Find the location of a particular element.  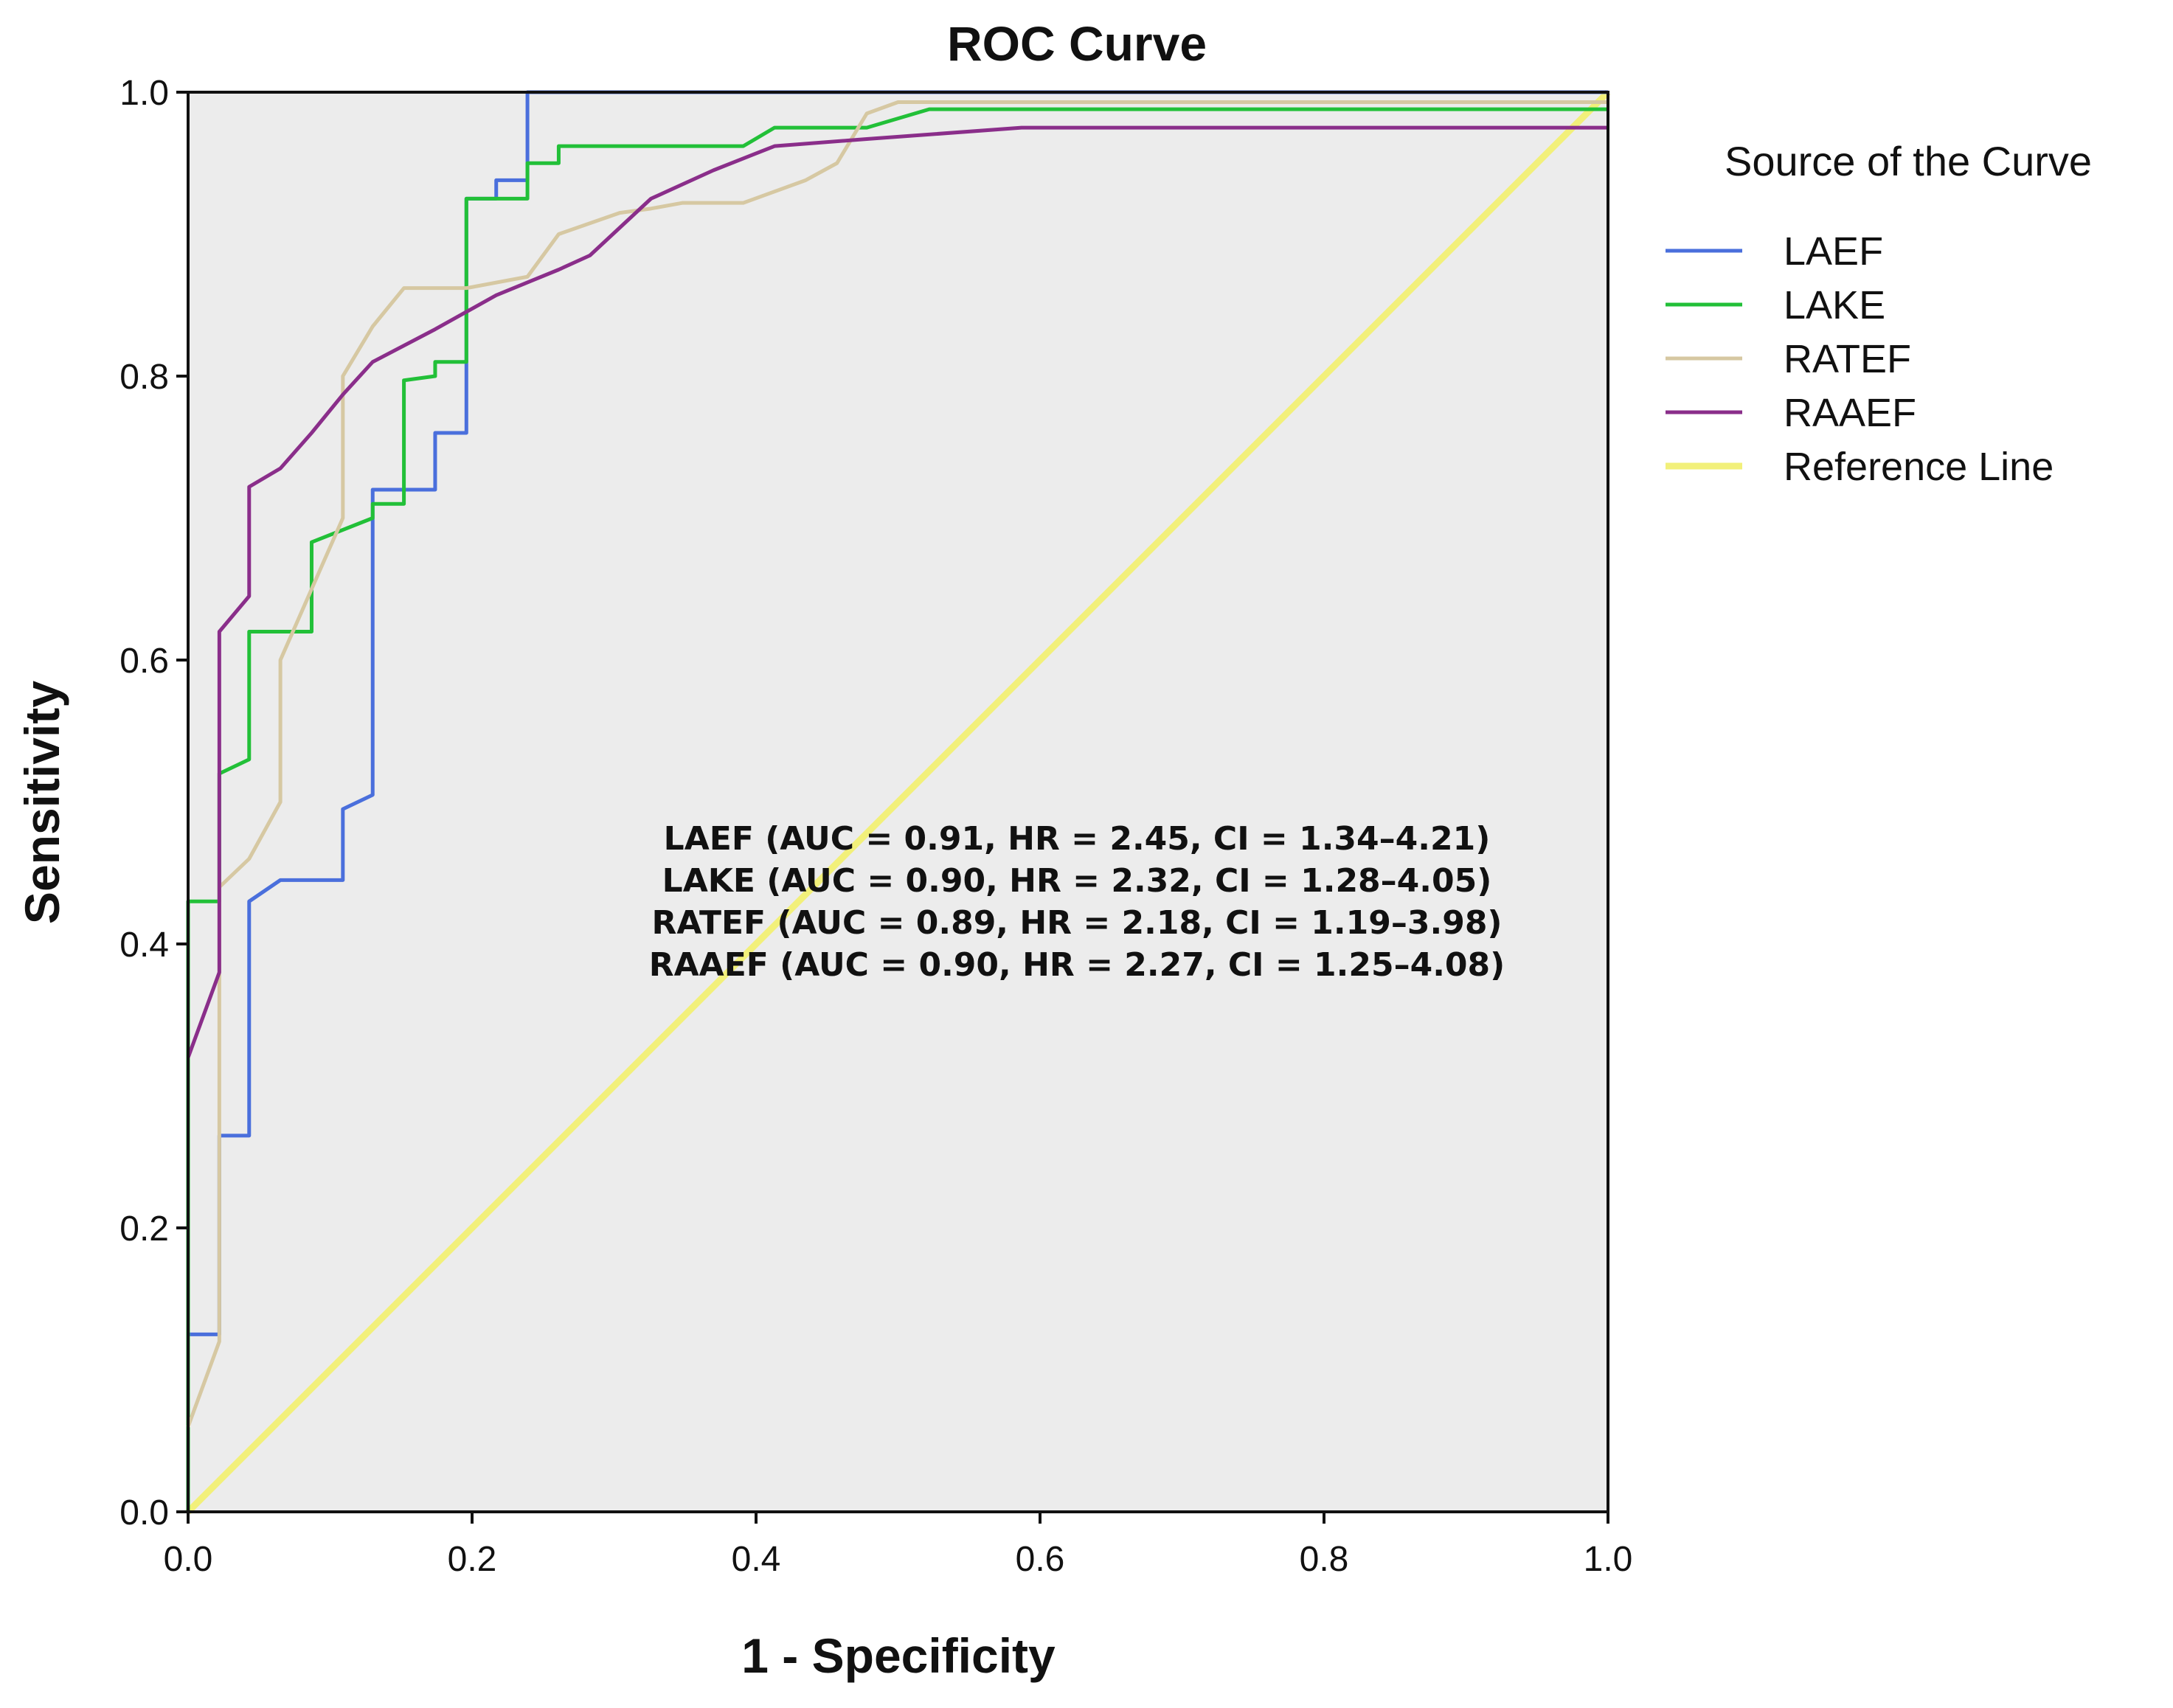

x-tick-label: 0.6 is located at coordinates (1040, 1559).